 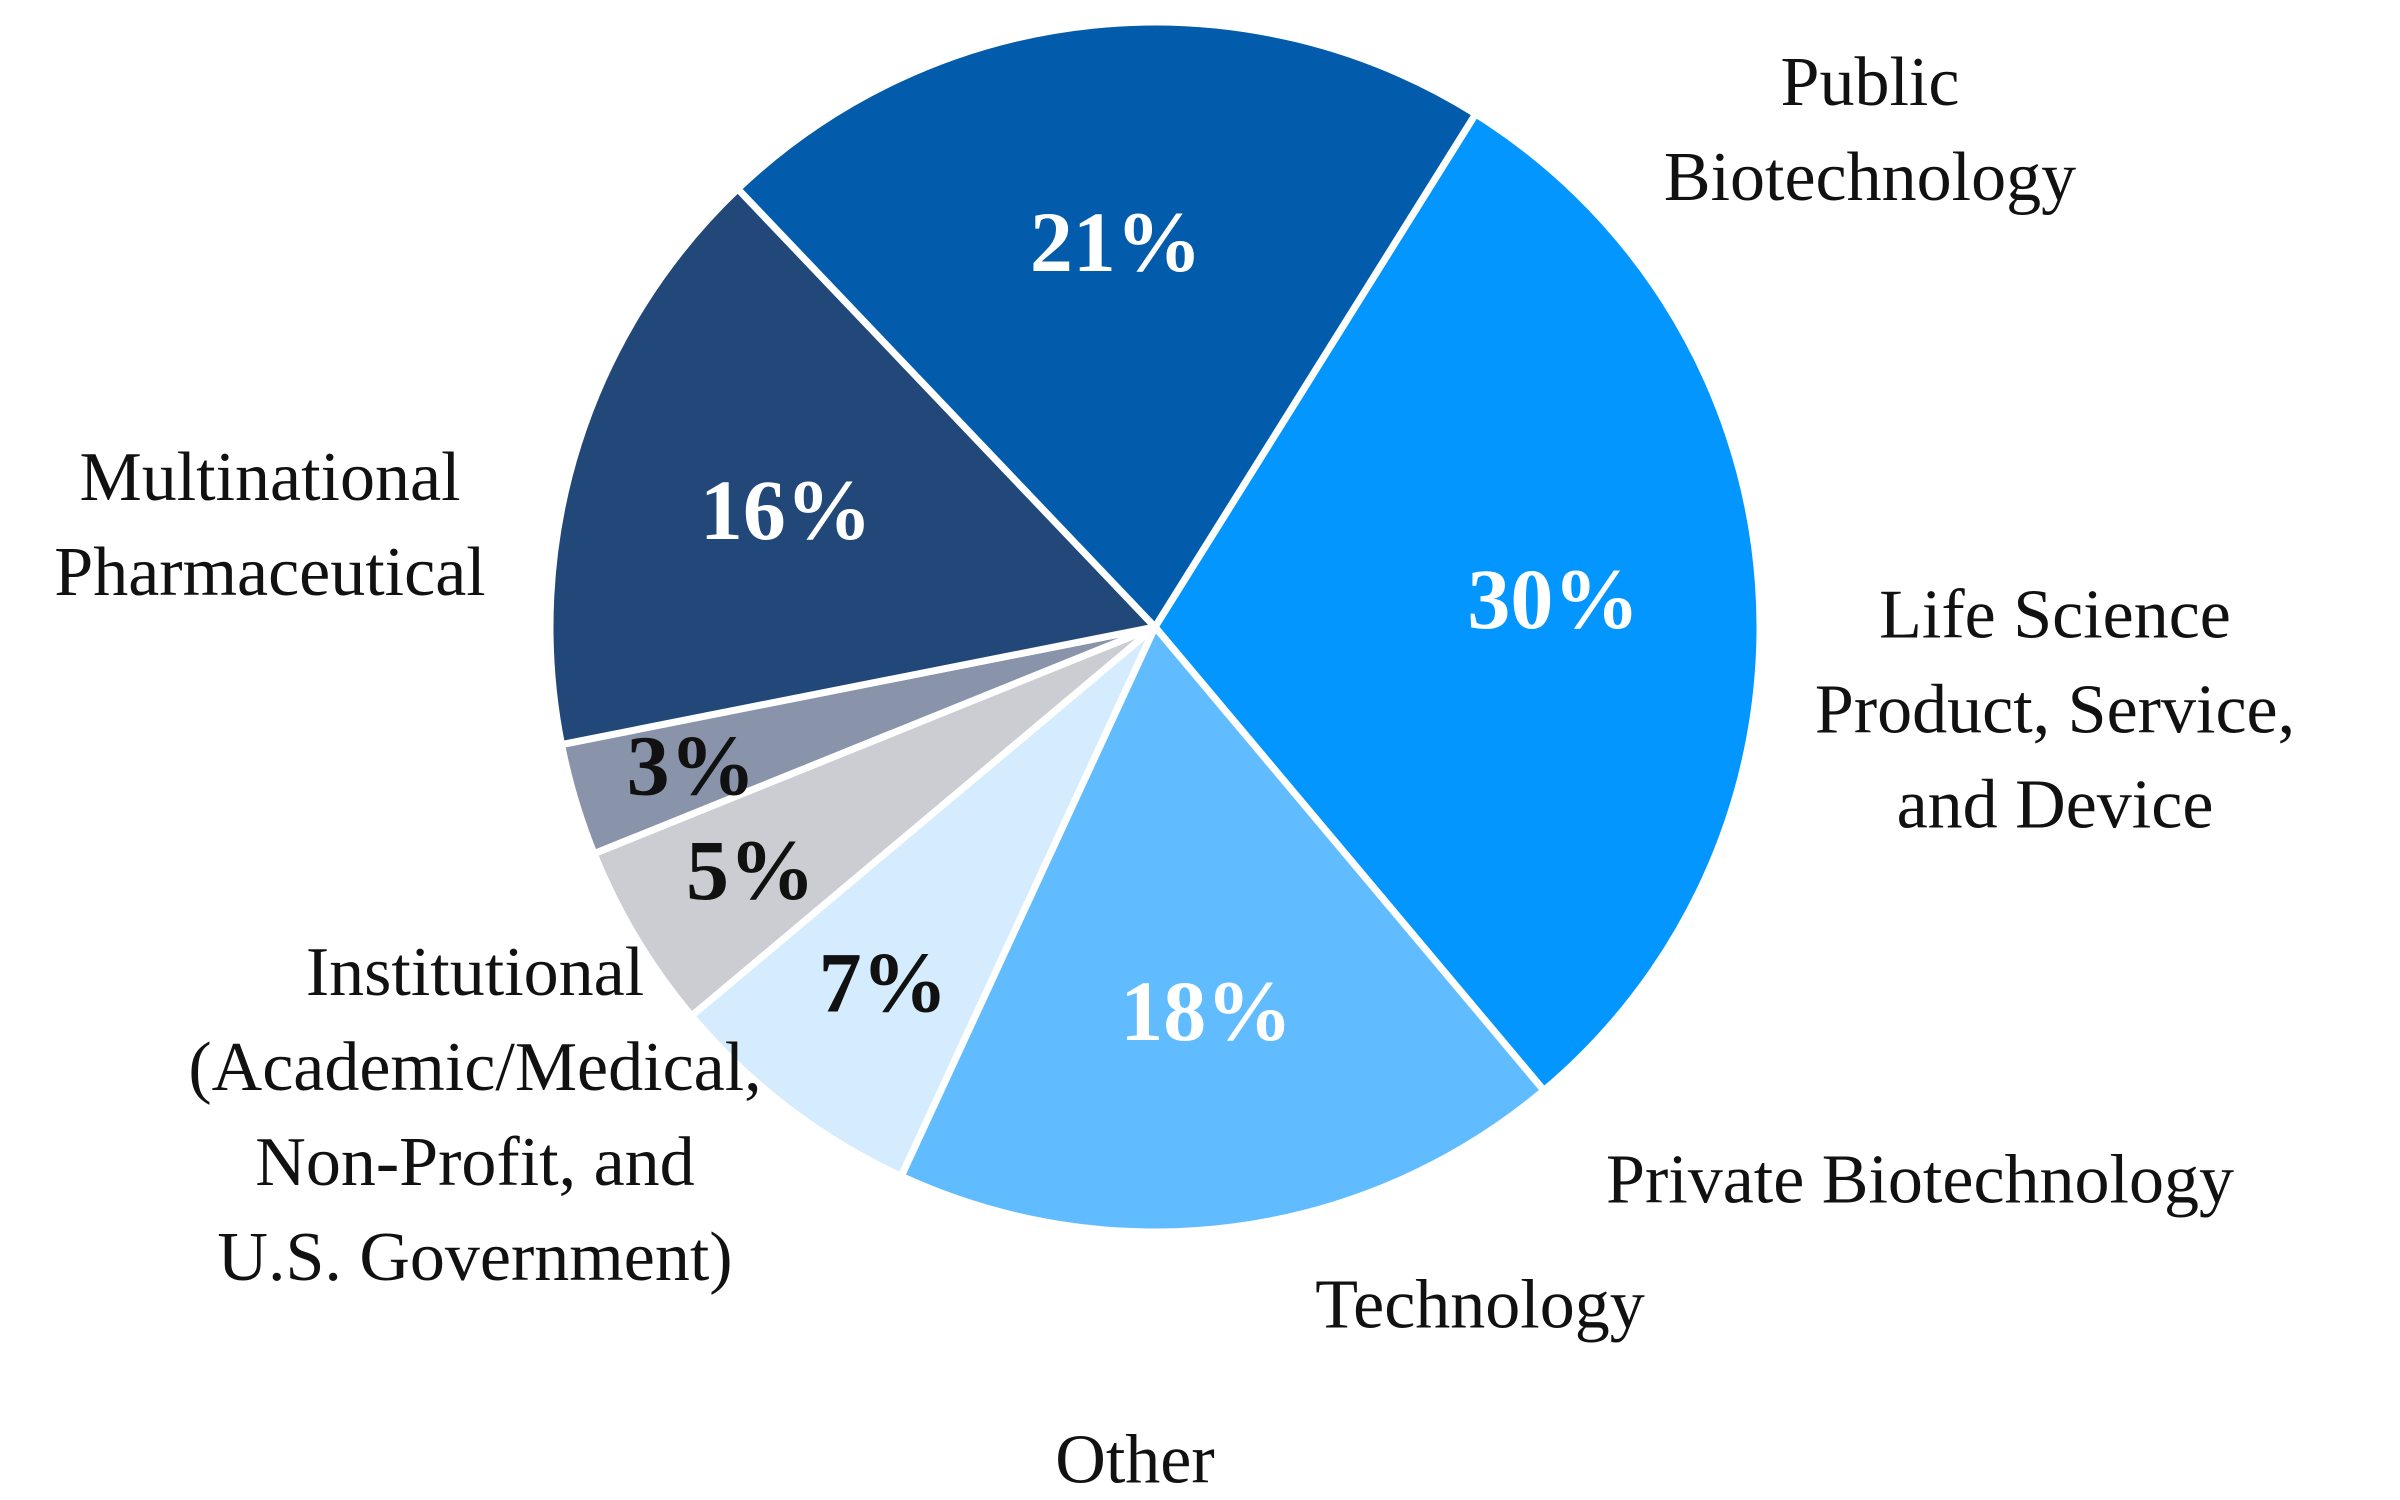 I want to click on slice-category-label-line: and Device, so click(x=2055, y=805).